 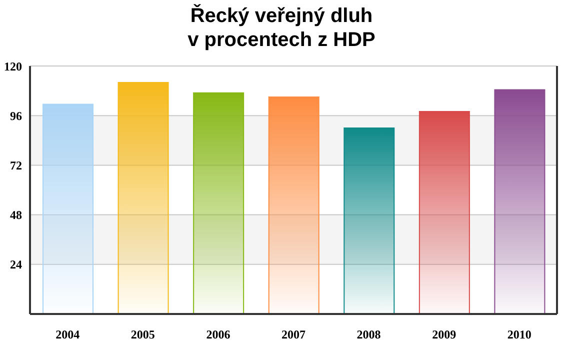 I want to click on chart-title: Řecký veřejný dluh v procentech z HDP, so click(x=281, y=28).